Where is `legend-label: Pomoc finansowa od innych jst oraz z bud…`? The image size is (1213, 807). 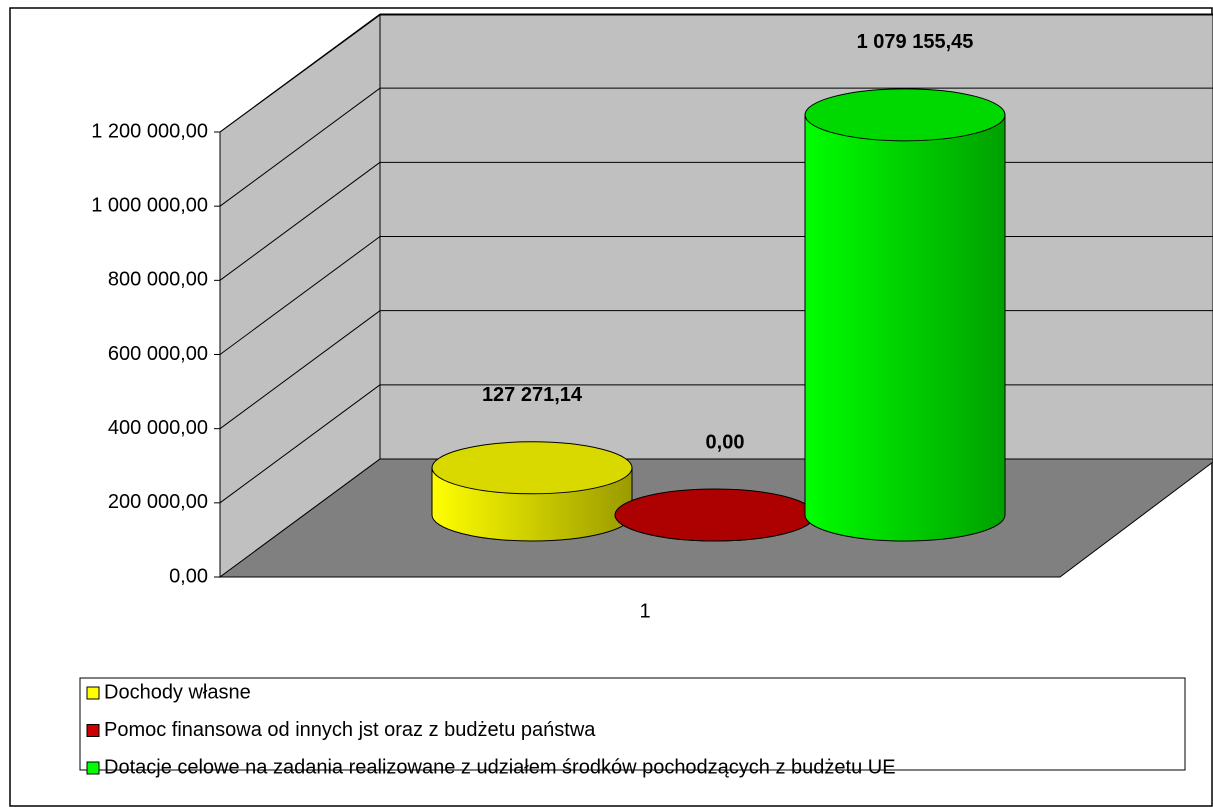
legend-label: Pomoc finansowa od innych jst oraz z bud… is located at coordinates (350, 730).